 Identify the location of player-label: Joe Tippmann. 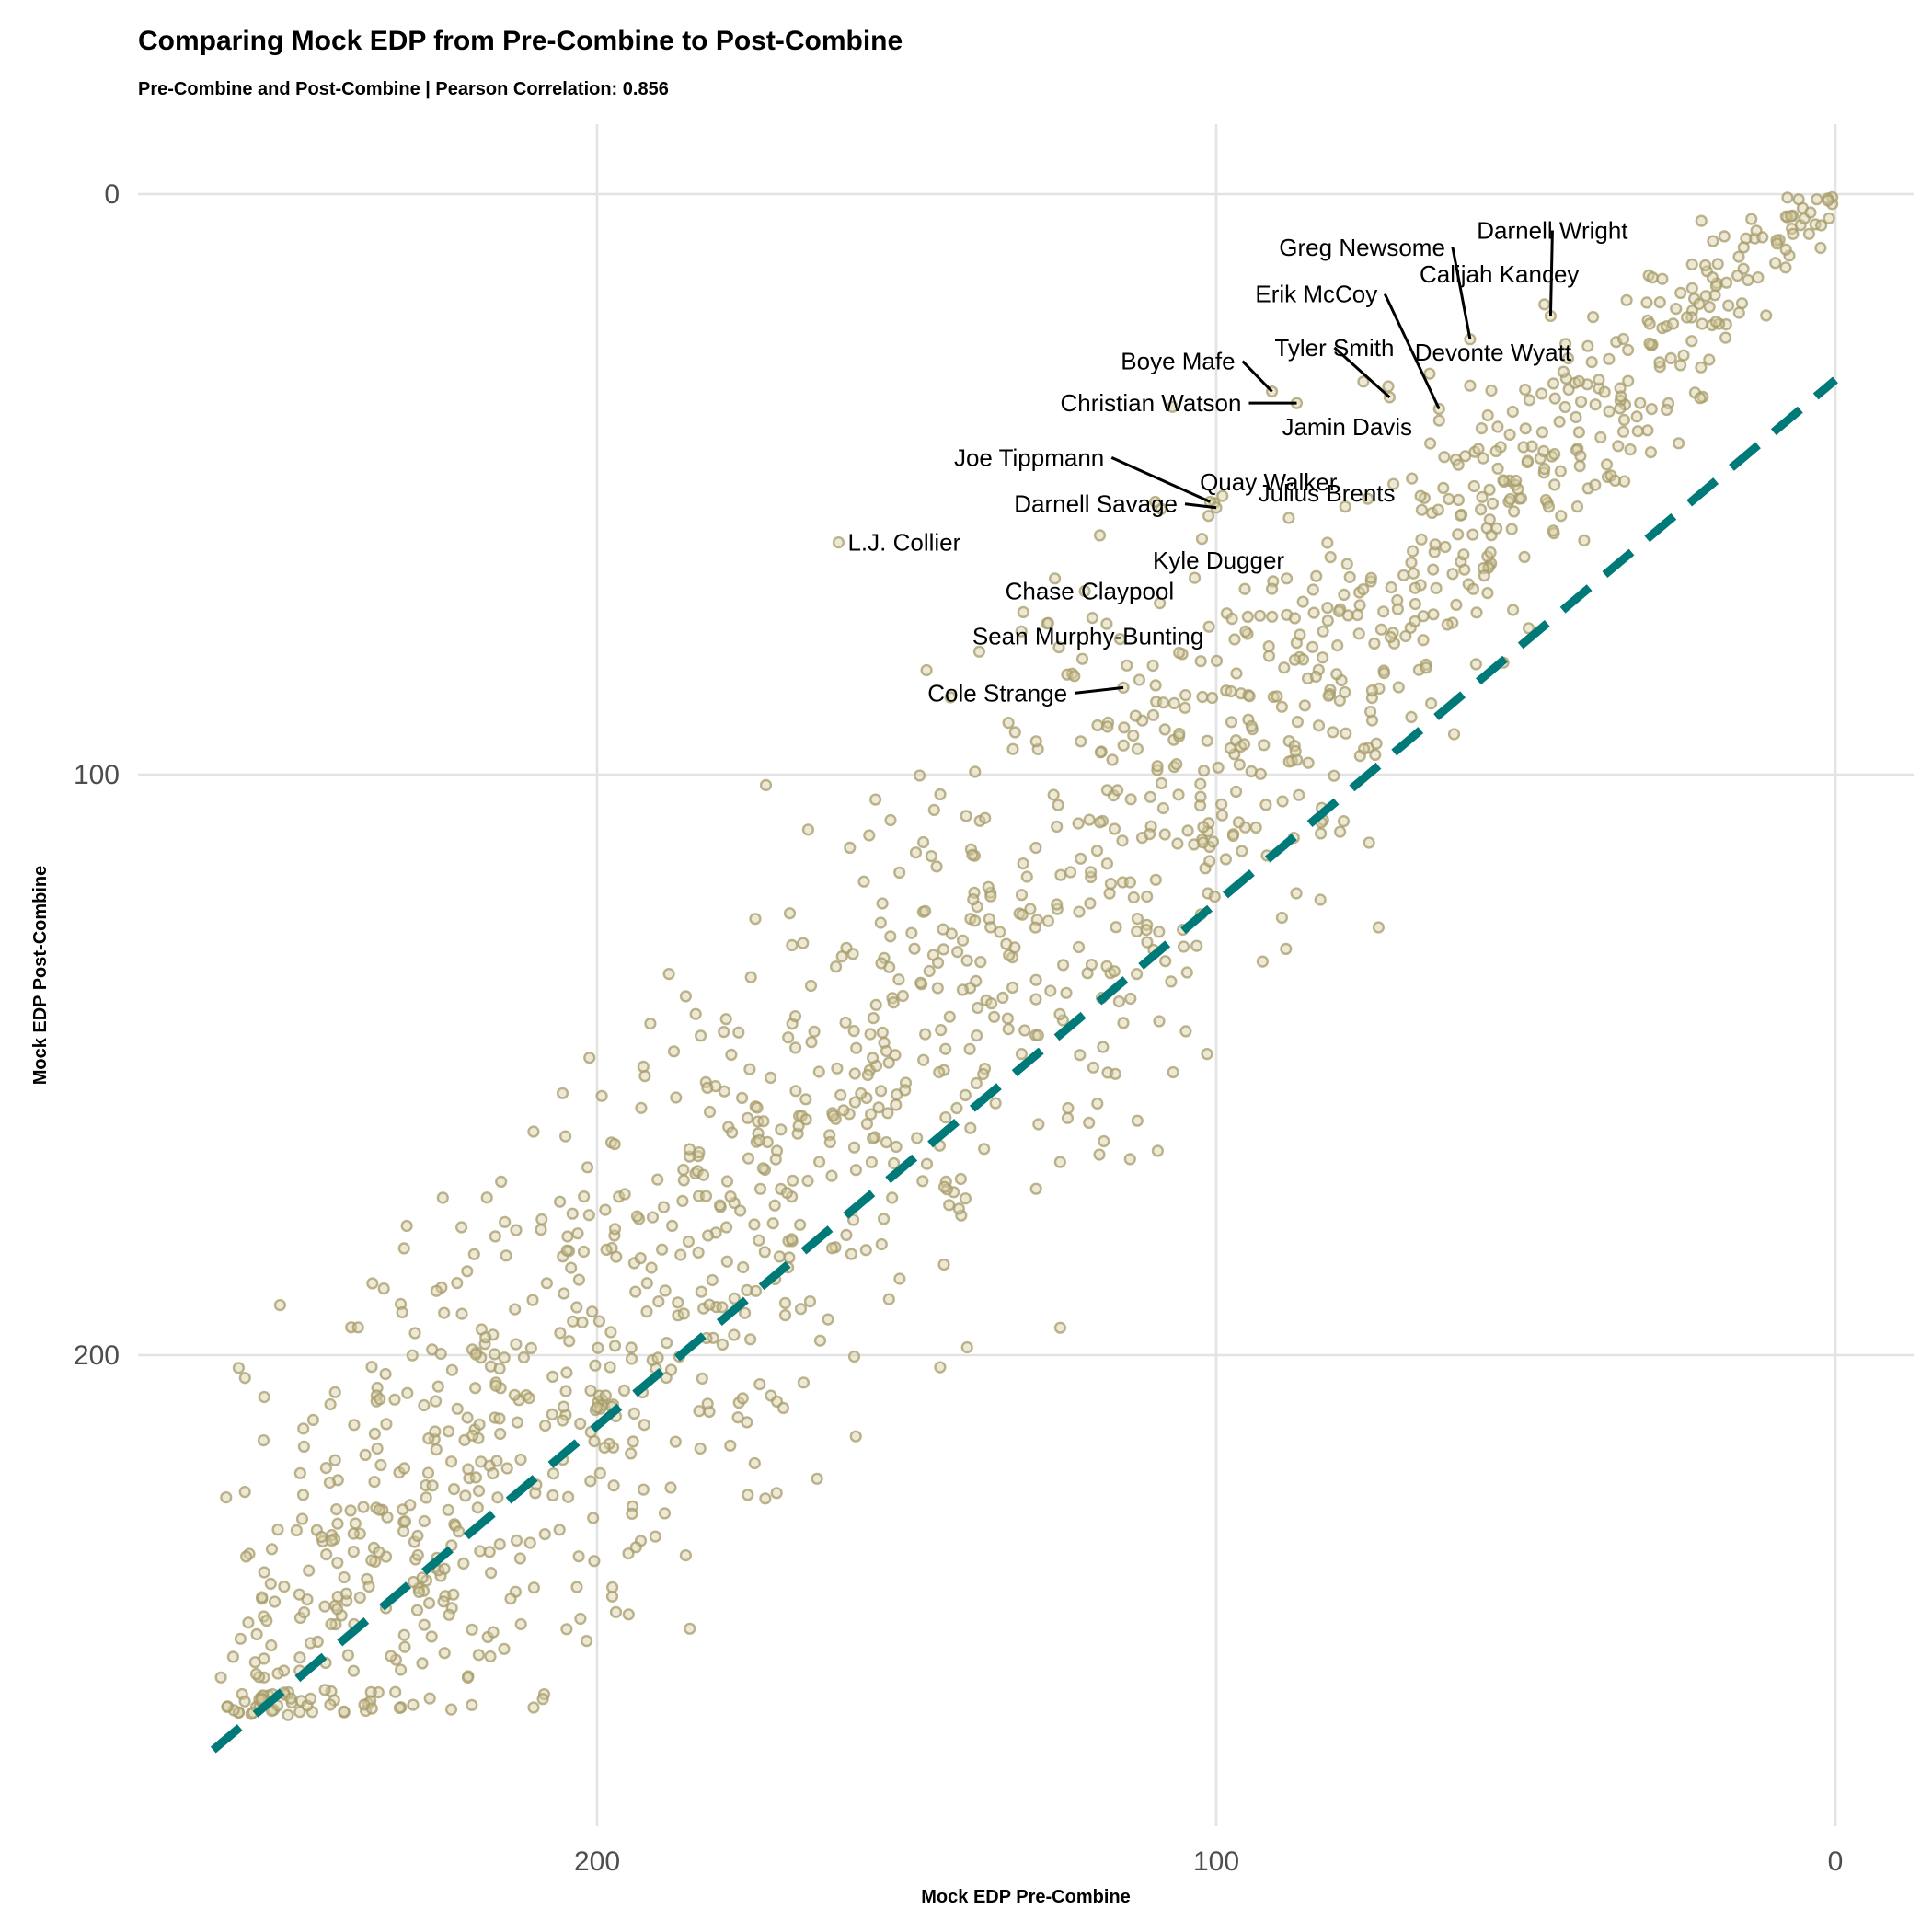
(1029, 457).